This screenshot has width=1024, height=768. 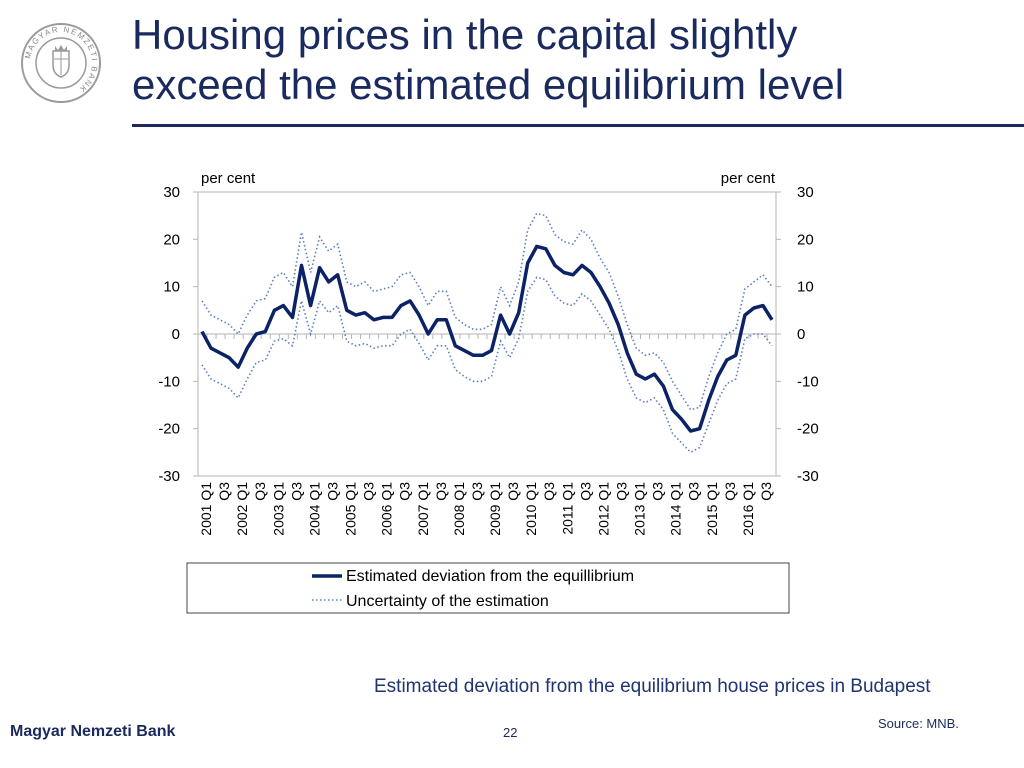 What do you see at coordinates (171, 239) in the screenshot?
I see `y-tick-label-left: 20` at bounding box center [171, 239].